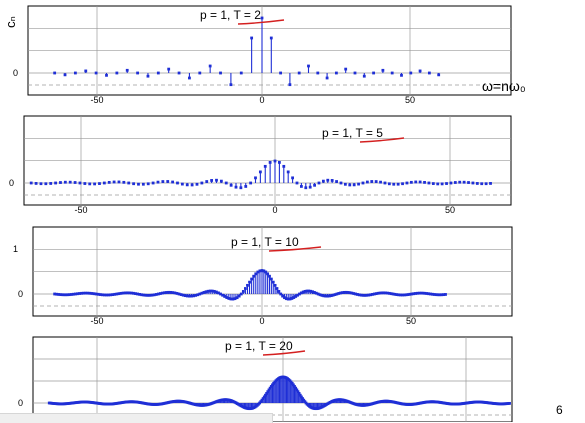  Describe the element at coordinates (260, 174) in the screenshot. I see `stem-series` at that location.